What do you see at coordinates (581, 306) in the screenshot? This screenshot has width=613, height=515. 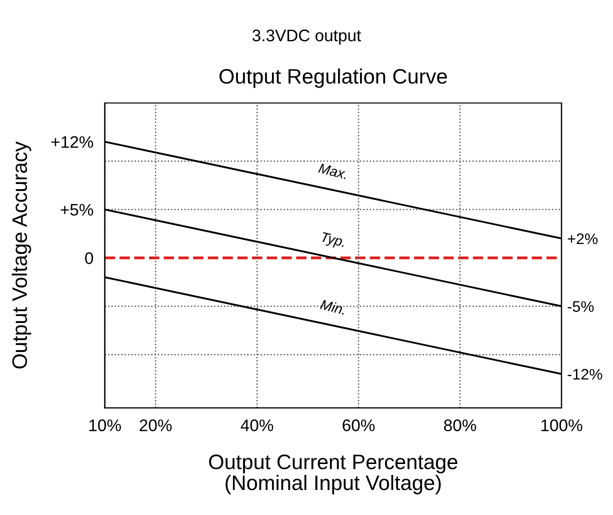 I see `y2-tick-label: -5%` at bounding box center [581, 306].